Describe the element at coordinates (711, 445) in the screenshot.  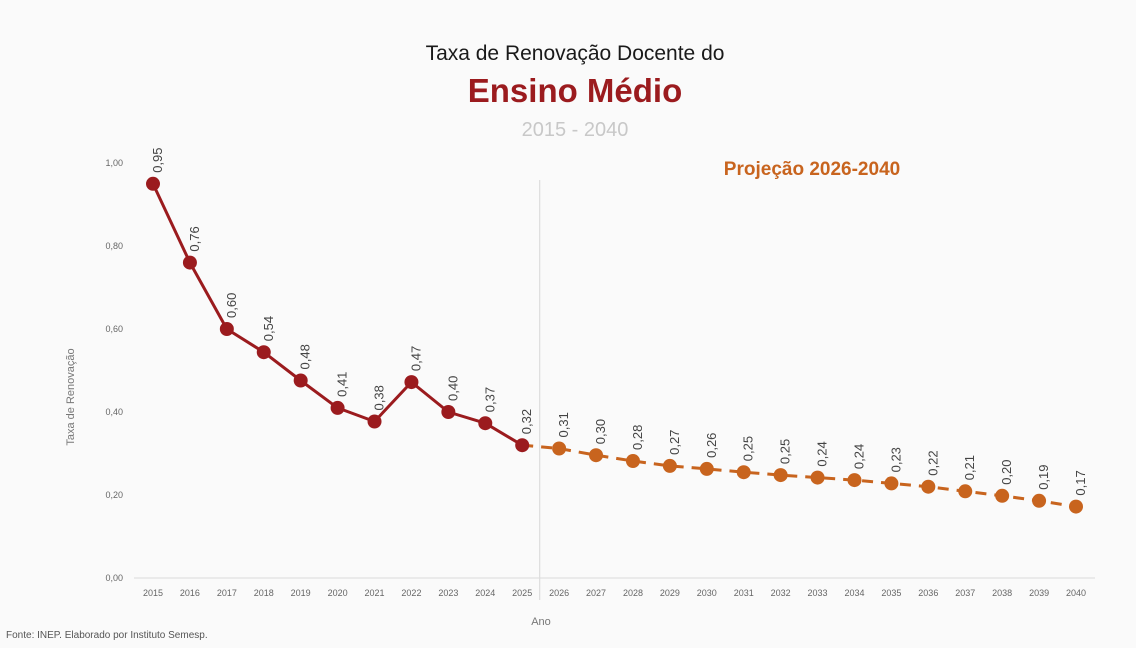
I see `data-label-projection: 0,26` at that location.